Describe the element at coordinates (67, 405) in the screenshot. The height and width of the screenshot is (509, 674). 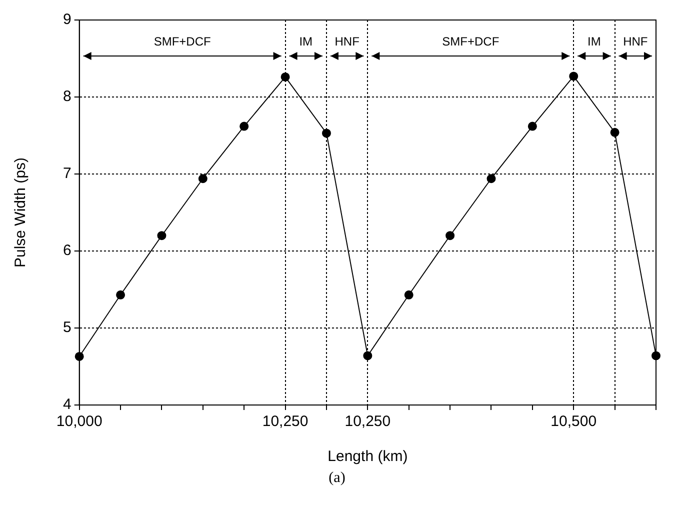
I see `y-tick-label: 4` at that location.